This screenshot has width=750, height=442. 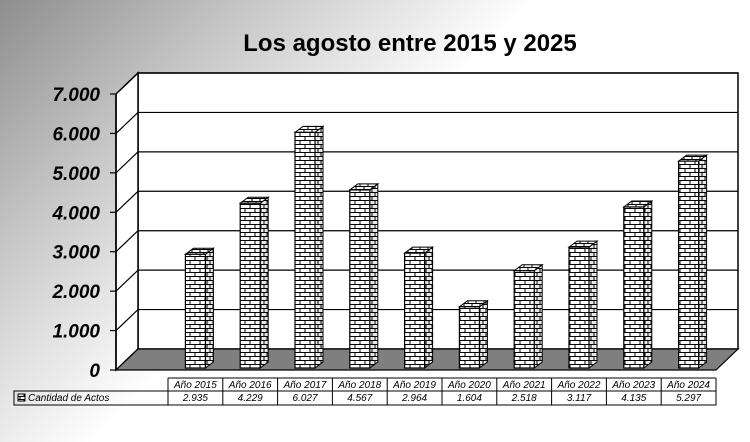 I want to click on data-label: 2.935, so click(x=195, y=398).